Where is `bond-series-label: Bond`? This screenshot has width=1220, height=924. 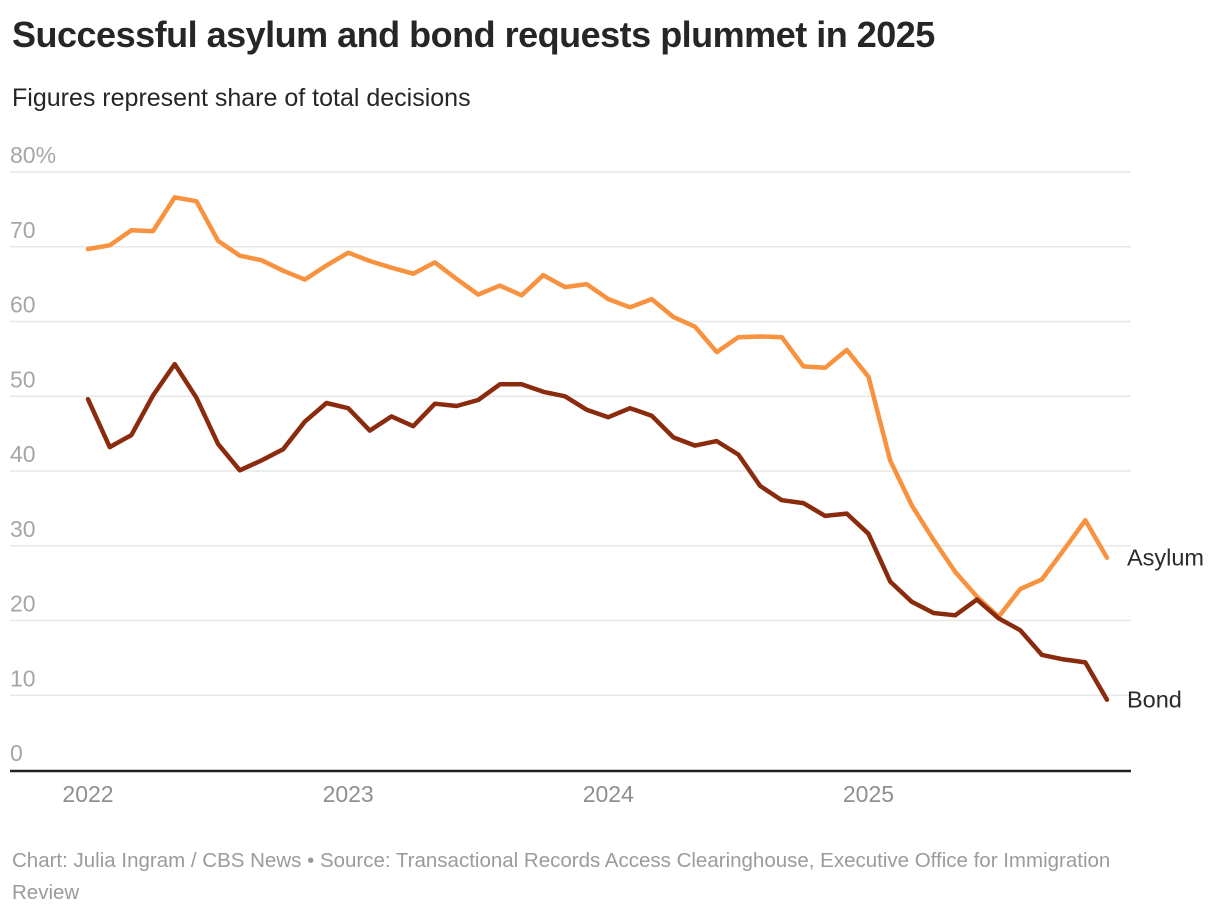
bond-series-label: Bond is located at coordinates (1154, 700).